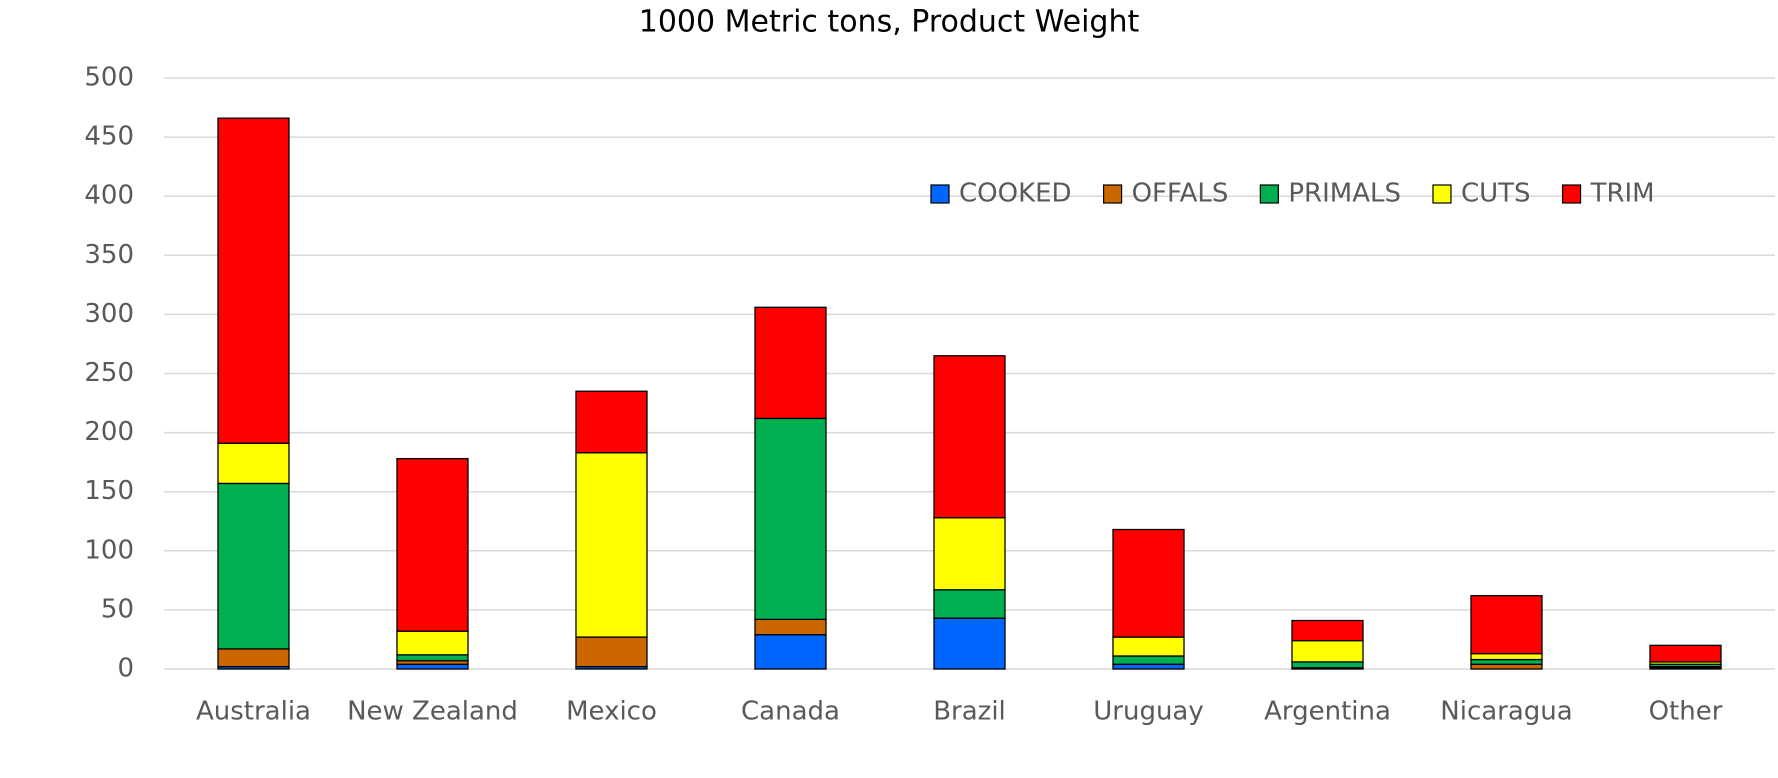 The width and height of the screenshot is (1778, 778). Describe the element at coordinates (1344, 194) in the screenshot. I see `legend-label: PRIMALS` at that location.